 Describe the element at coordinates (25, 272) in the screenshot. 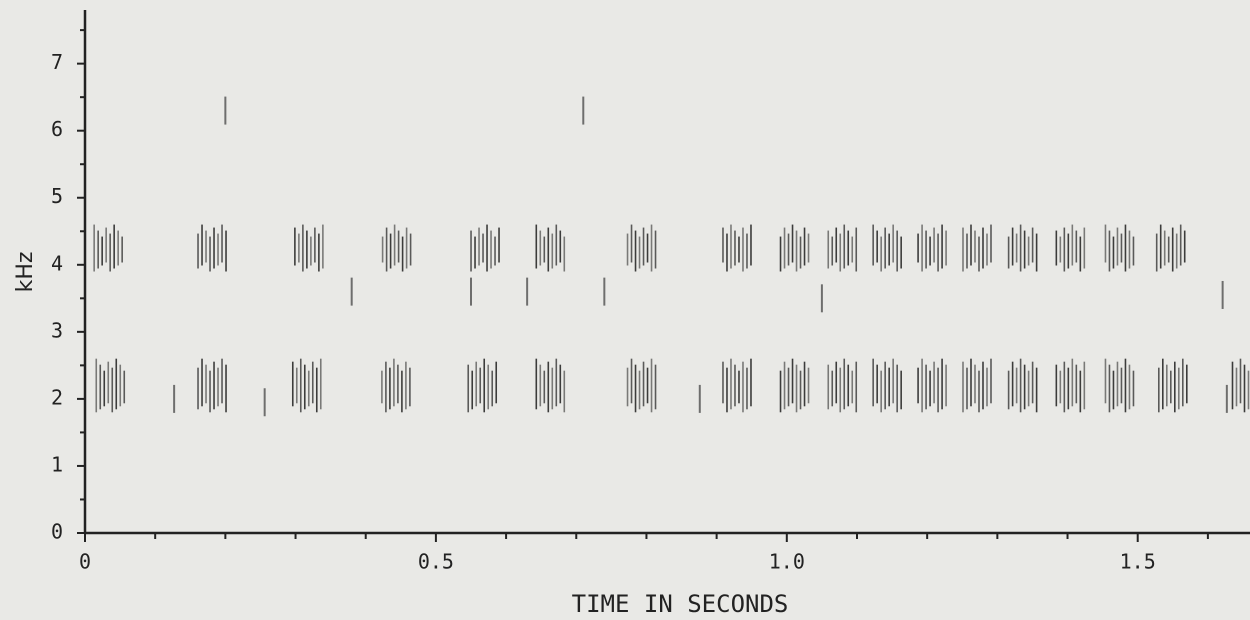

I see `y-axis-label: kHz` at that location.